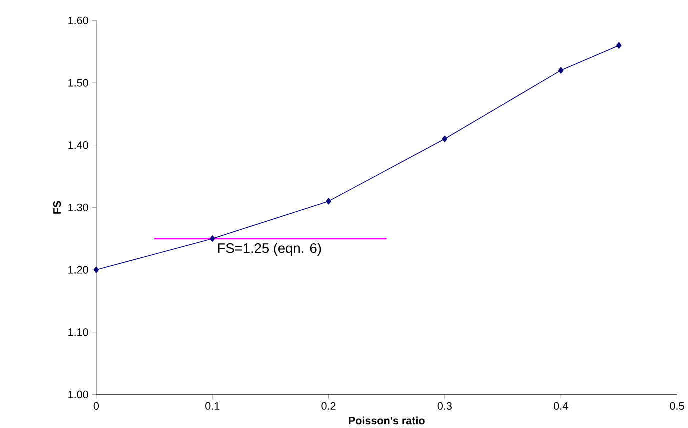 This screenshot has height=428, width=688. I want to click on y-tick-label: 1.60, so click(78, 20).